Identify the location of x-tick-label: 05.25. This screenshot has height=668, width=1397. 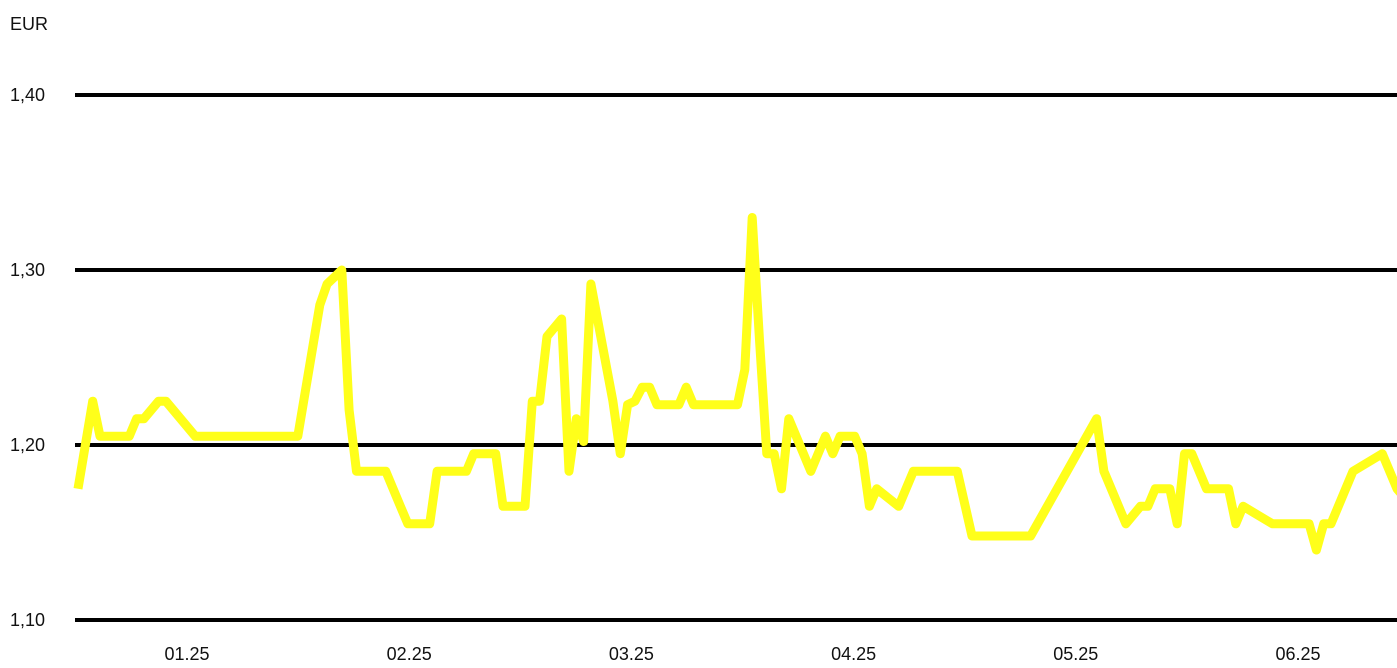
(1075, 654).